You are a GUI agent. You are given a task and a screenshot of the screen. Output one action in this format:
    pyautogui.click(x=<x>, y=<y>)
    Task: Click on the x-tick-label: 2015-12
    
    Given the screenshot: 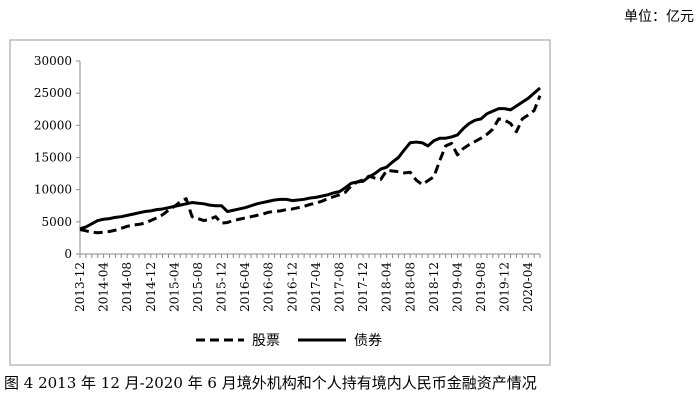 What is the action you would take?
    pyautogui.click(x=222, y=287)
    